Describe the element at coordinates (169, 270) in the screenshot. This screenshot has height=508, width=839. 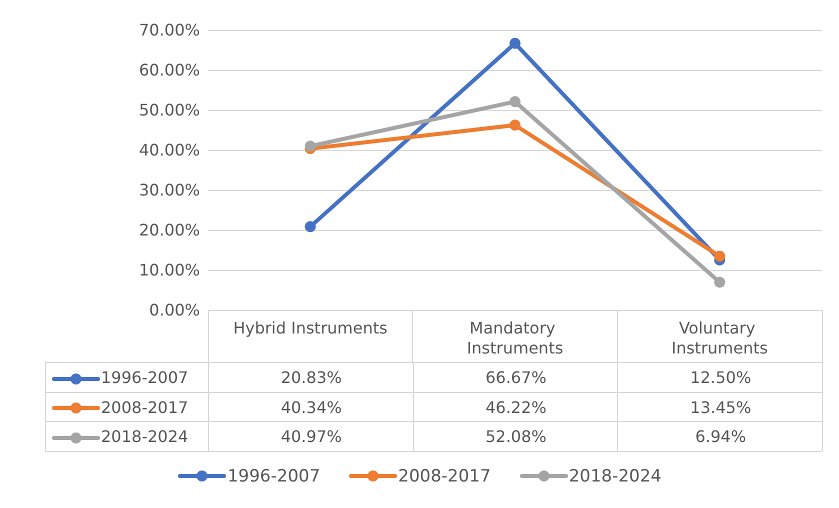
I see `y-tick-label: 10.00%` at that location.